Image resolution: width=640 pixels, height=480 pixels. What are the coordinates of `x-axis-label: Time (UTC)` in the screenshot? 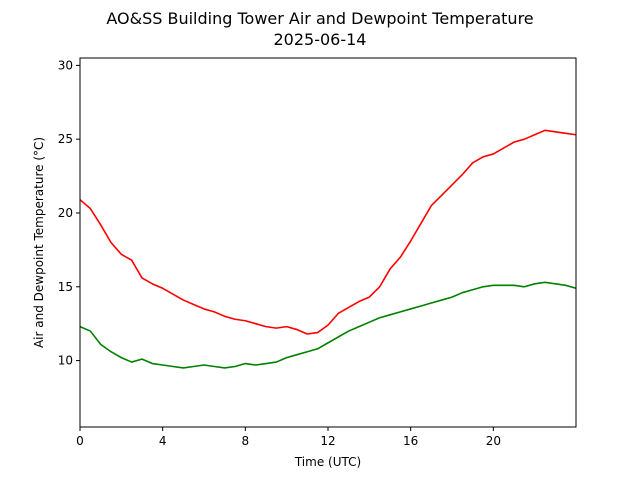 It's located at (327, 462).